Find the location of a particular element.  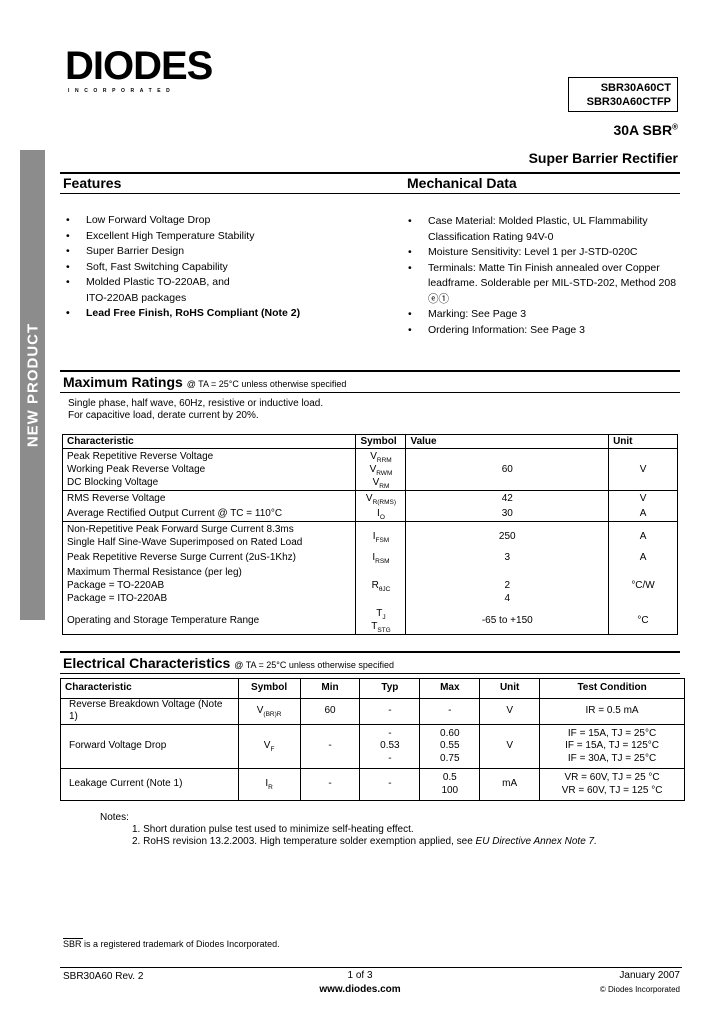

typ-cell: - is located at coordinates (390, 784).